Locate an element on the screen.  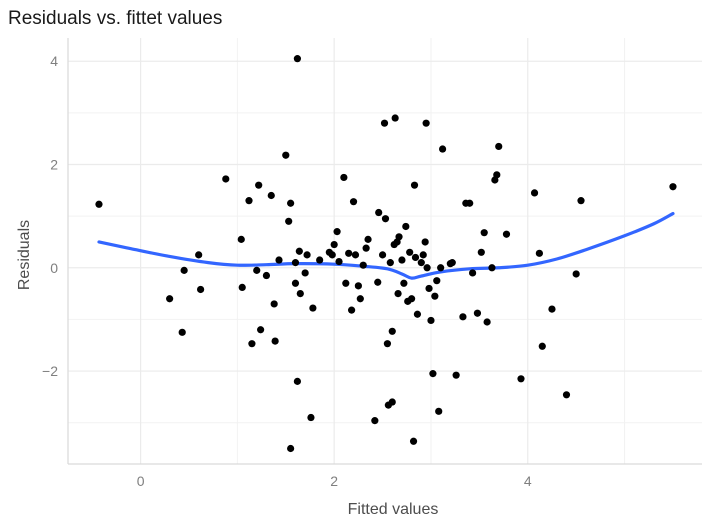
x-tick-label: 2 is located at coordinates (334, 481).